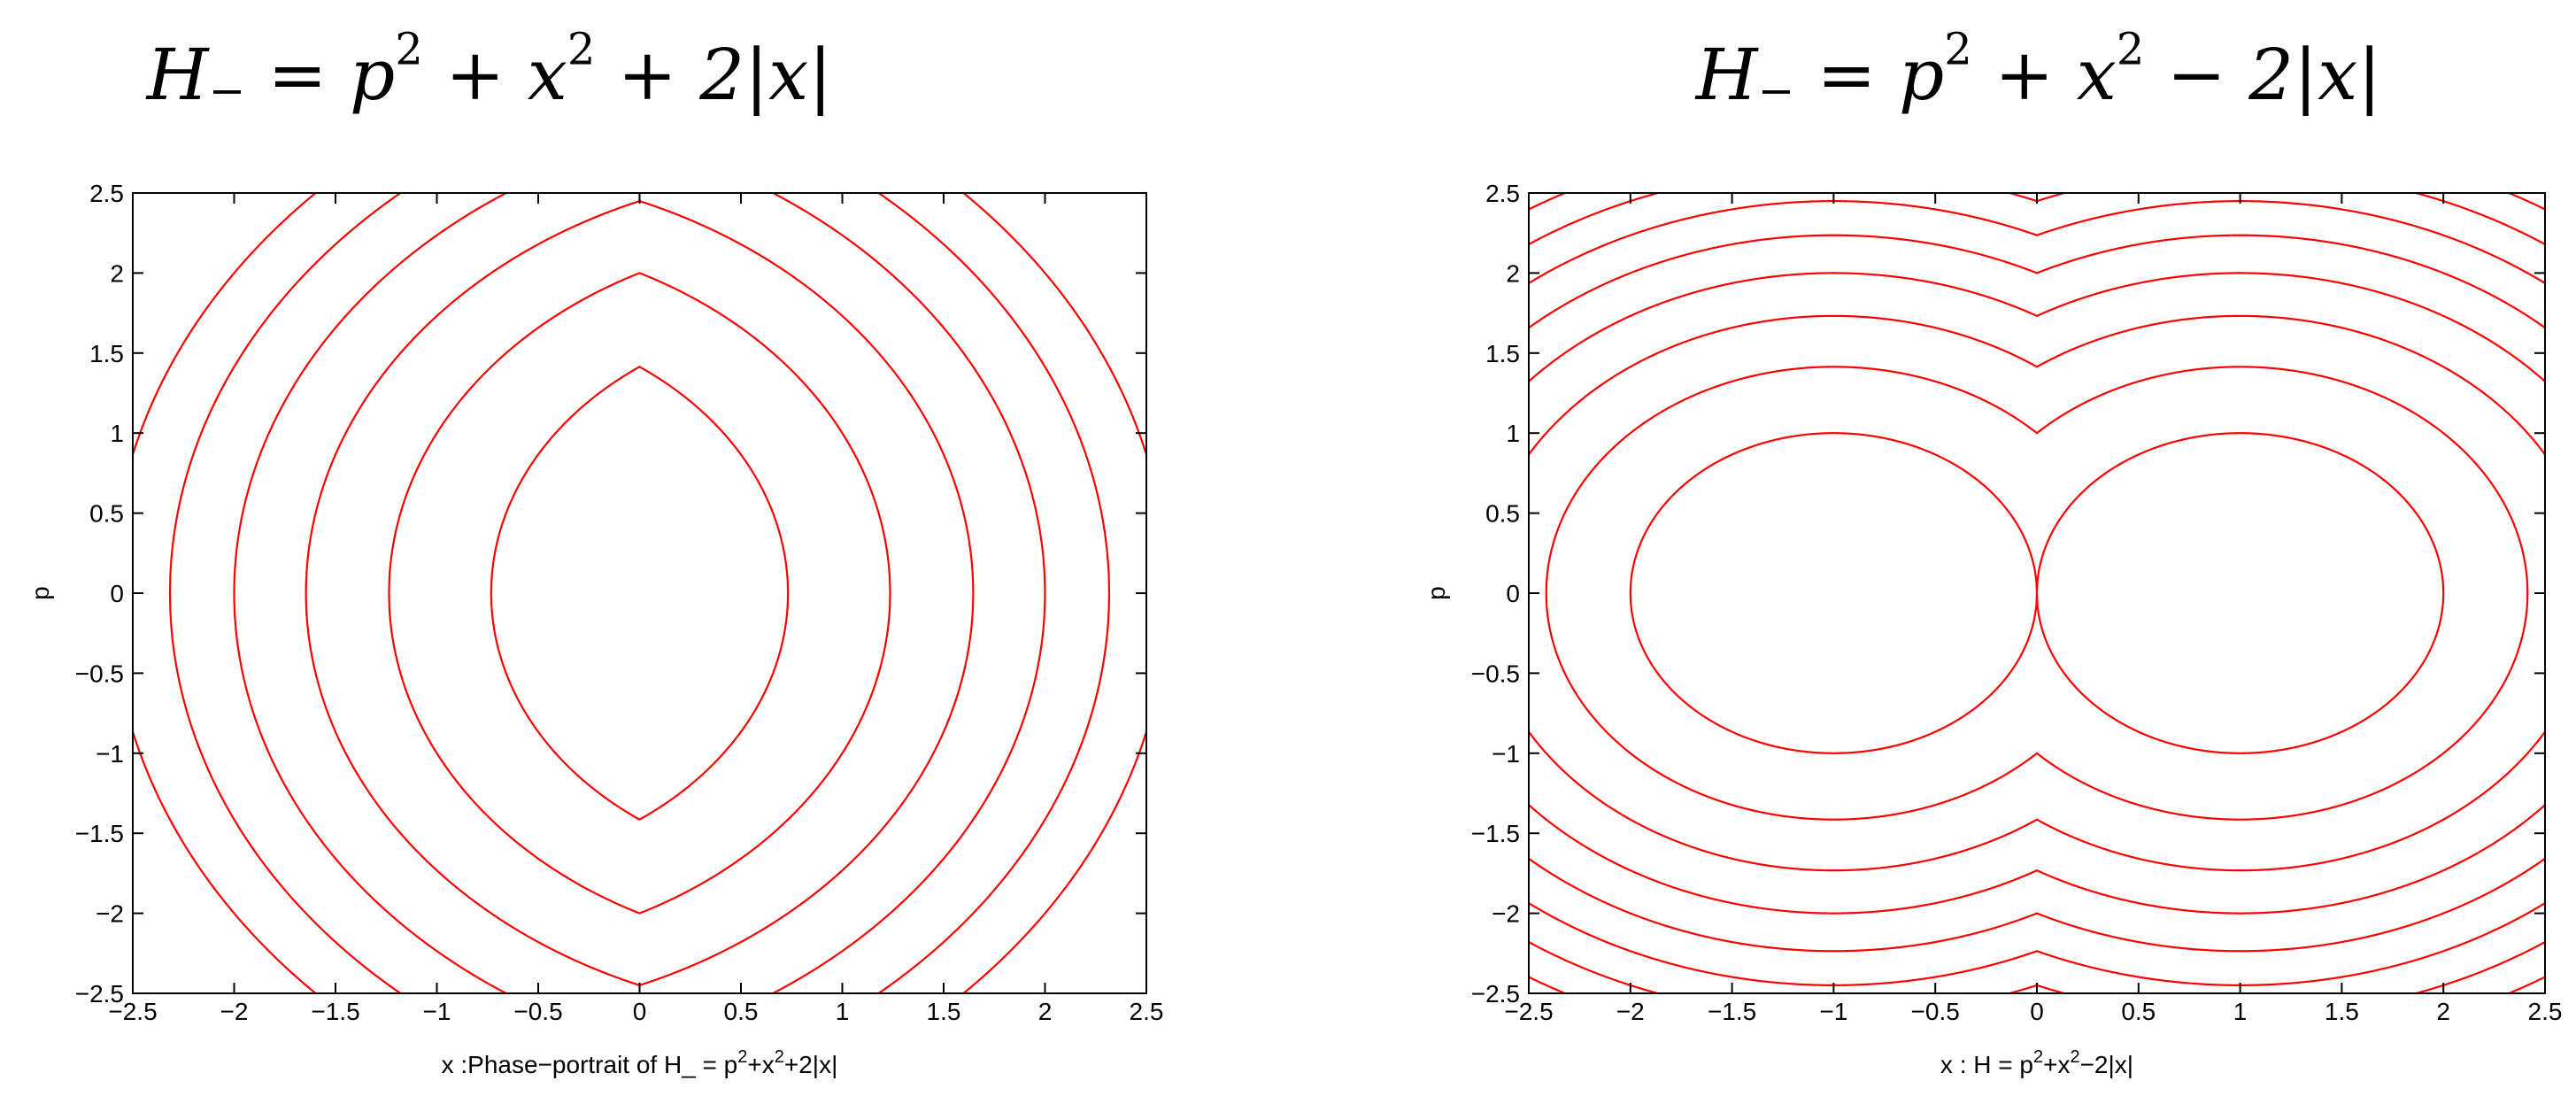 The image size is (2576, 1104). I want to click on chart-title-right: H− = p2 + x2 − 2|x|, so click(2038, 70).